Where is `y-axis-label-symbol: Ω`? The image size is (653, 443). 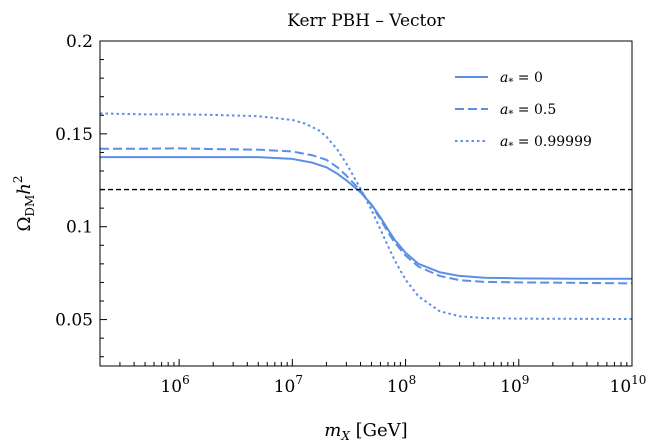
y-axis-label-symbol: Ω is located at coordinates (24, 224).